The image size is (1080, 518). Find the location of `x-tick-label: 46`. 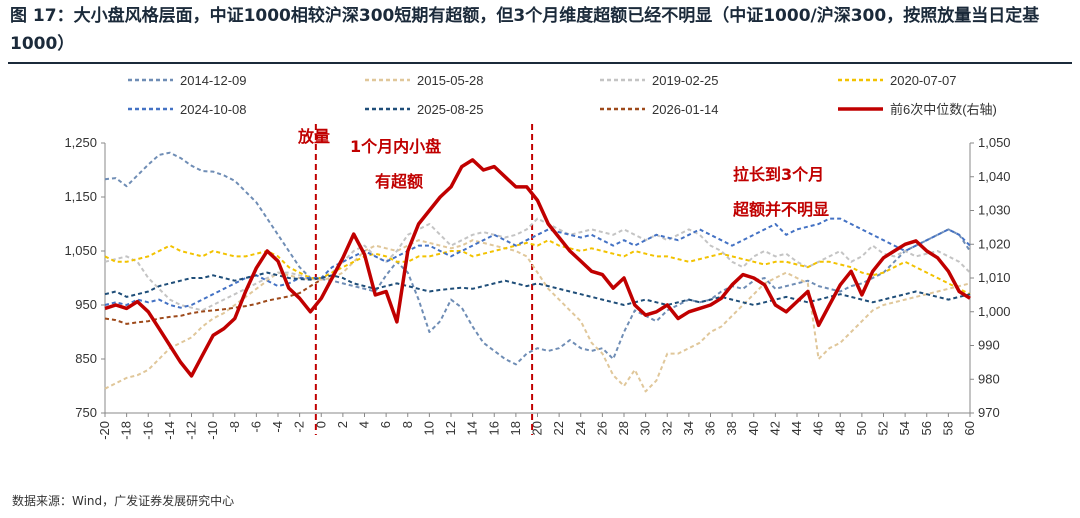

x-tick-label: 46 is located at coordinates (818, 428).